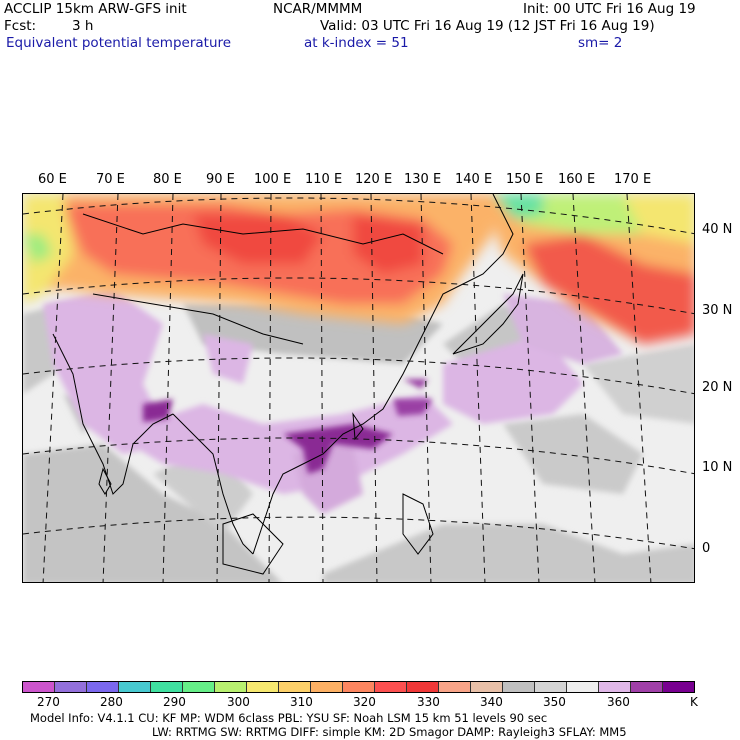 The image size is (740, 740). I want to click on lat-label: 40 N, so click(717, 229).